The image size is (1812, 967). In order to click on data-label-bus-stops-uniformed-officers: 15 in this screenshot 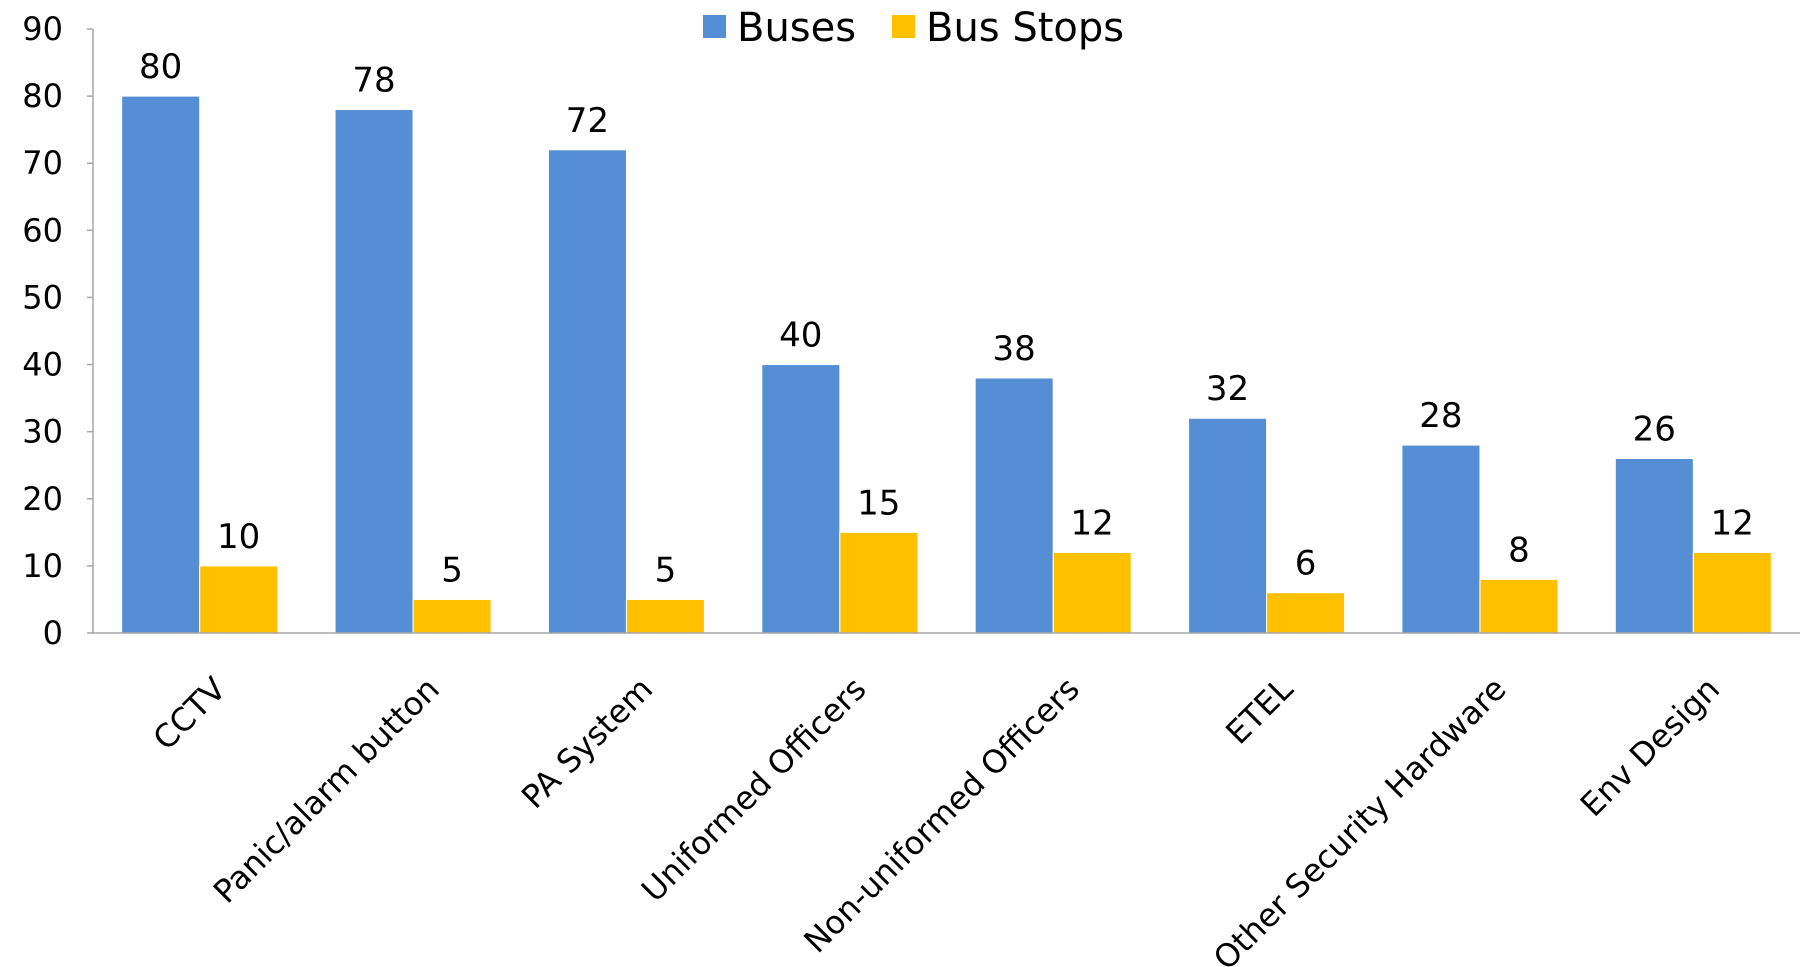, I will do `click(878, 503)`.